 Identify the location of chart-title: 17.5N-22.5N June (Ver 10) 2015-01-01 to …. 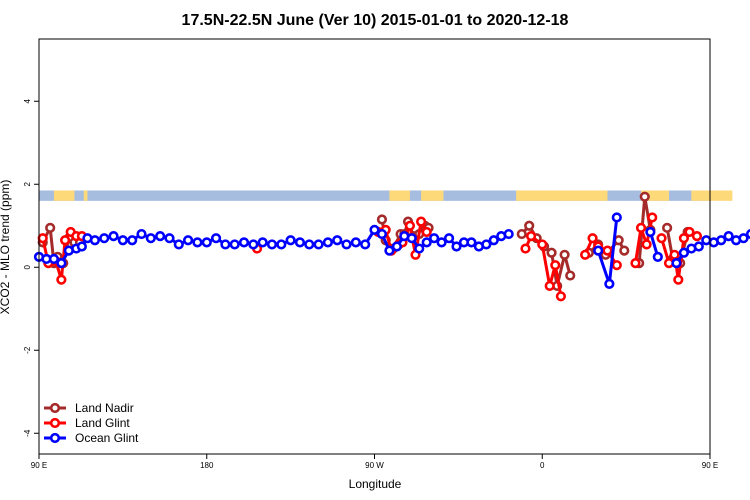
(375, 20).